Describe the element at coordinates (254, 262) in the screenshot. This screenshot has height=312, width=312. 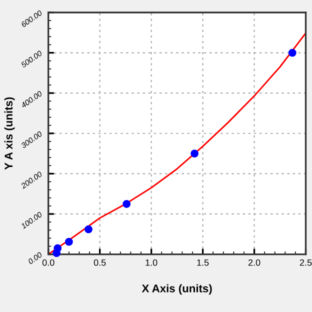
I see `x-tick-label: 2.0` at that location.